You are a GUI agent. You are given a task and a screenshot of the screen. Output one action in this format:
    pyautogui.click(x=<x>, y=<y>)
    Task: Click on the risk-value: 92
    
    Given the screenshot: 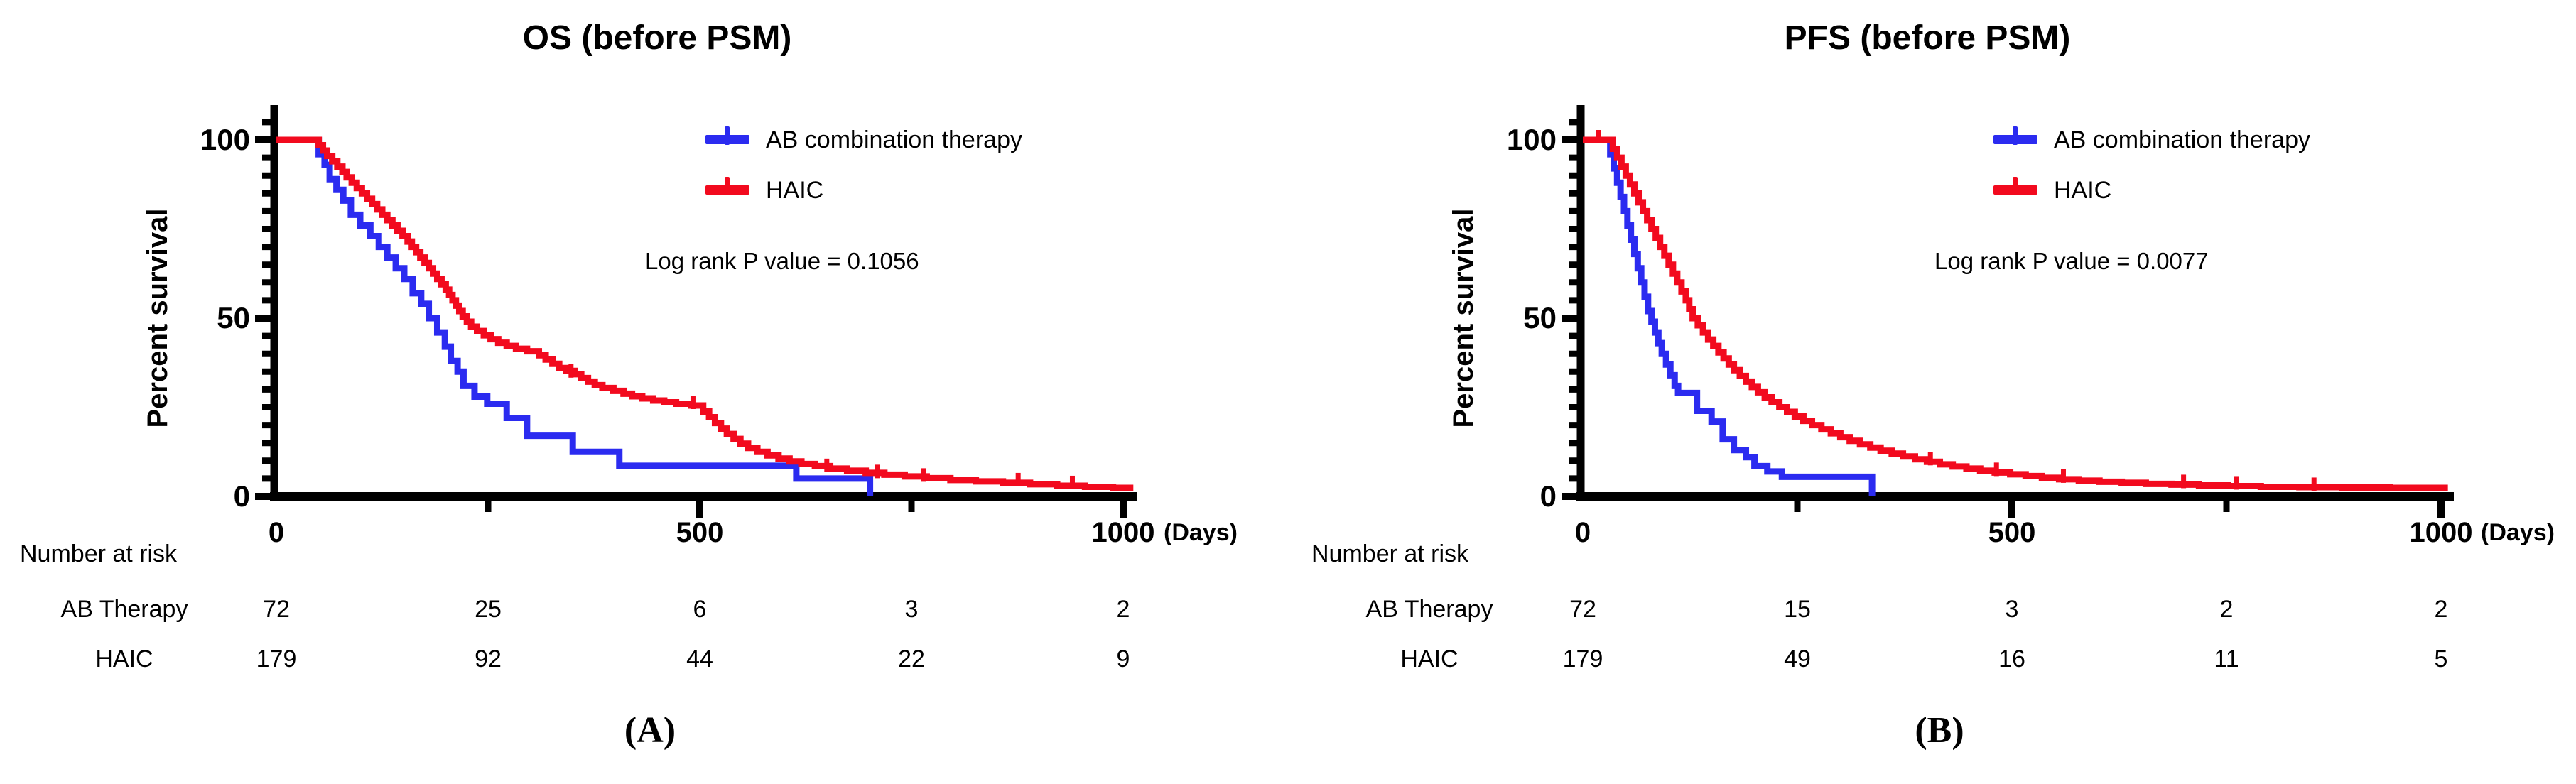 What is the action you would take?
    pyautogui.click(x=488, y=659)
    